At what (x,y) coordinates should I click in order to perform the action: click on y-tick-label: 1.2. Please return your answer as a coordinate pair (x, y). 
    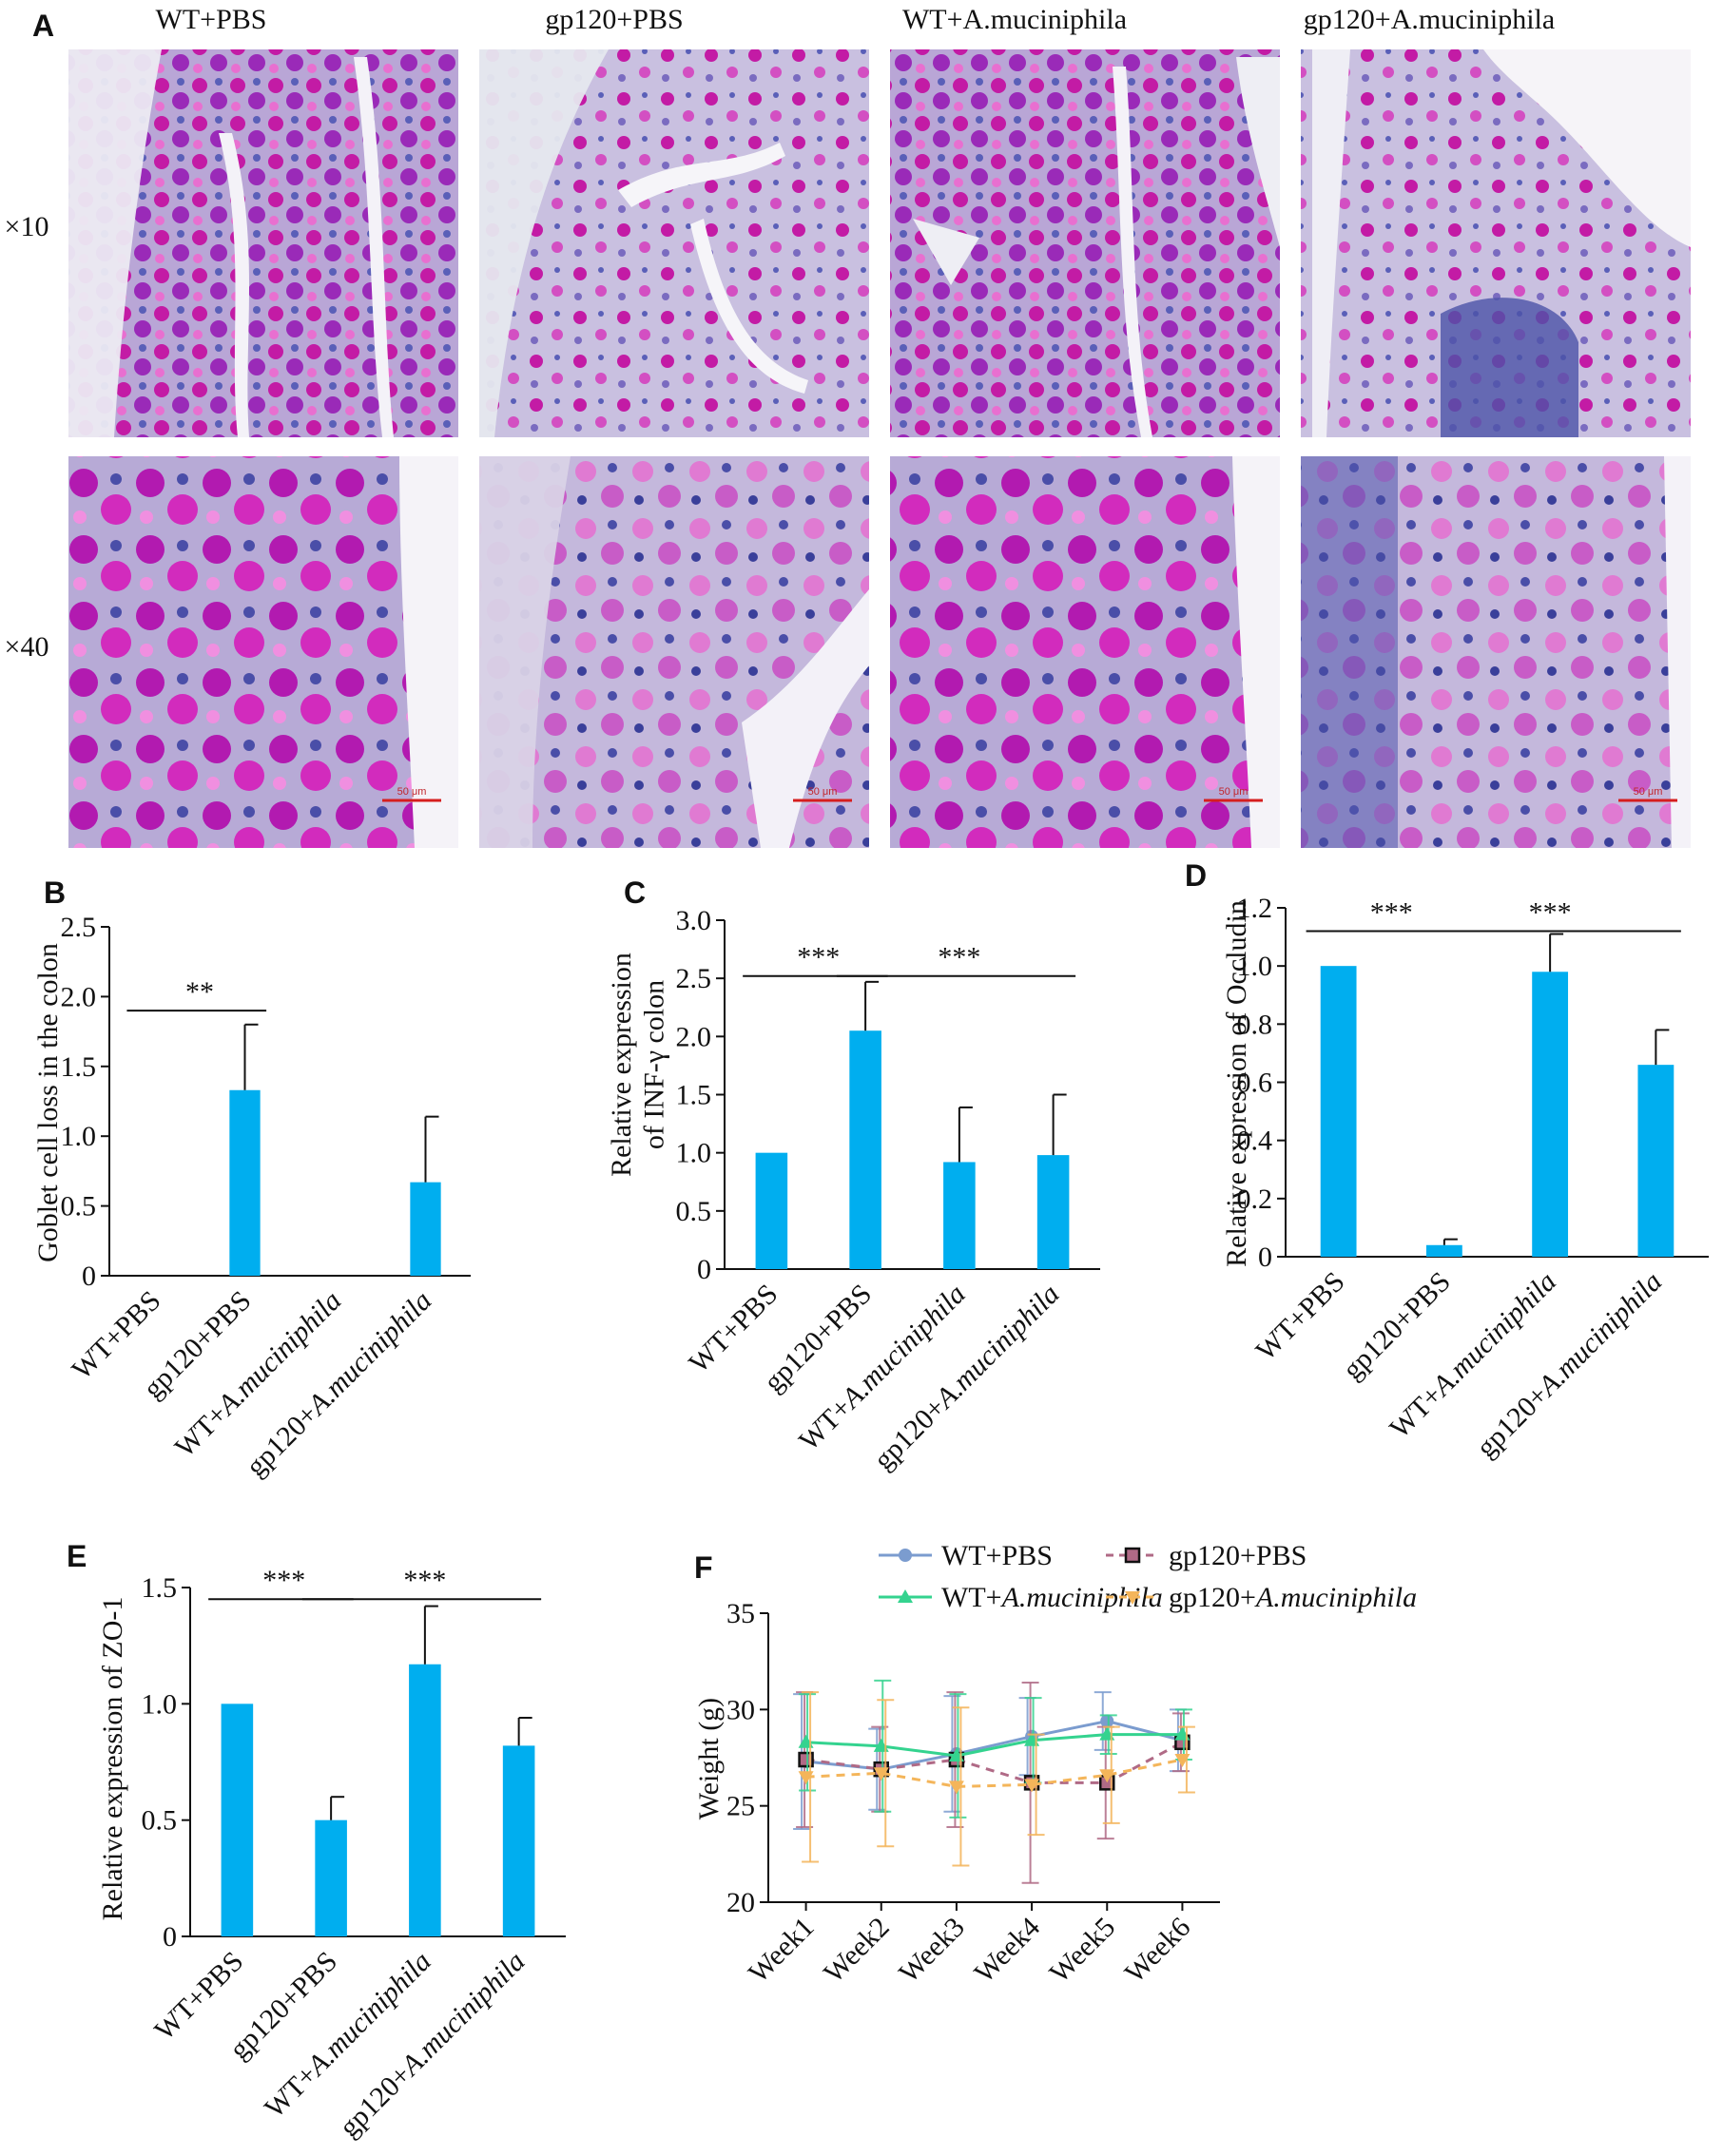
    Looking at the image, I should click on (1255, 908).